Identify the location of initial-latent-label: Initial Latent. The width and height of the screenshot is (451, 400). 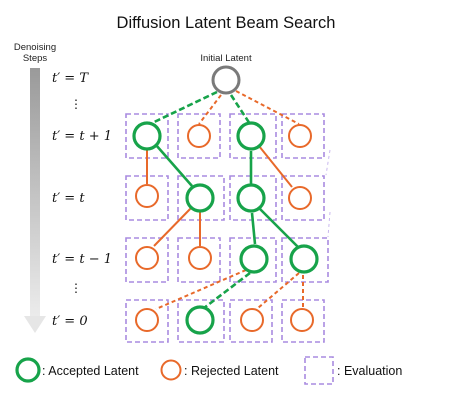
(226, 58).